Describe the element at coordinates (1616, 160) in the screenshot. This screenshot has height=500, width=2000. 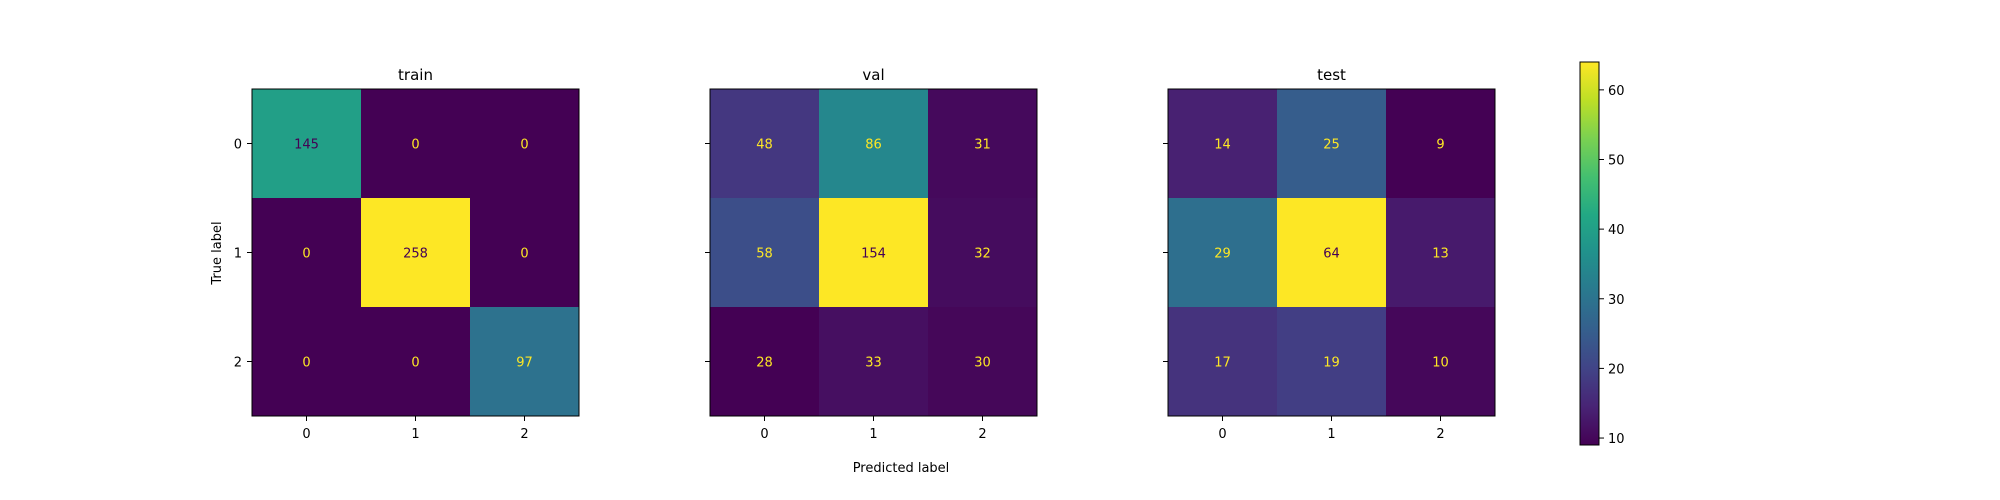
I see `colorbar-tick-label: 50` at that location.